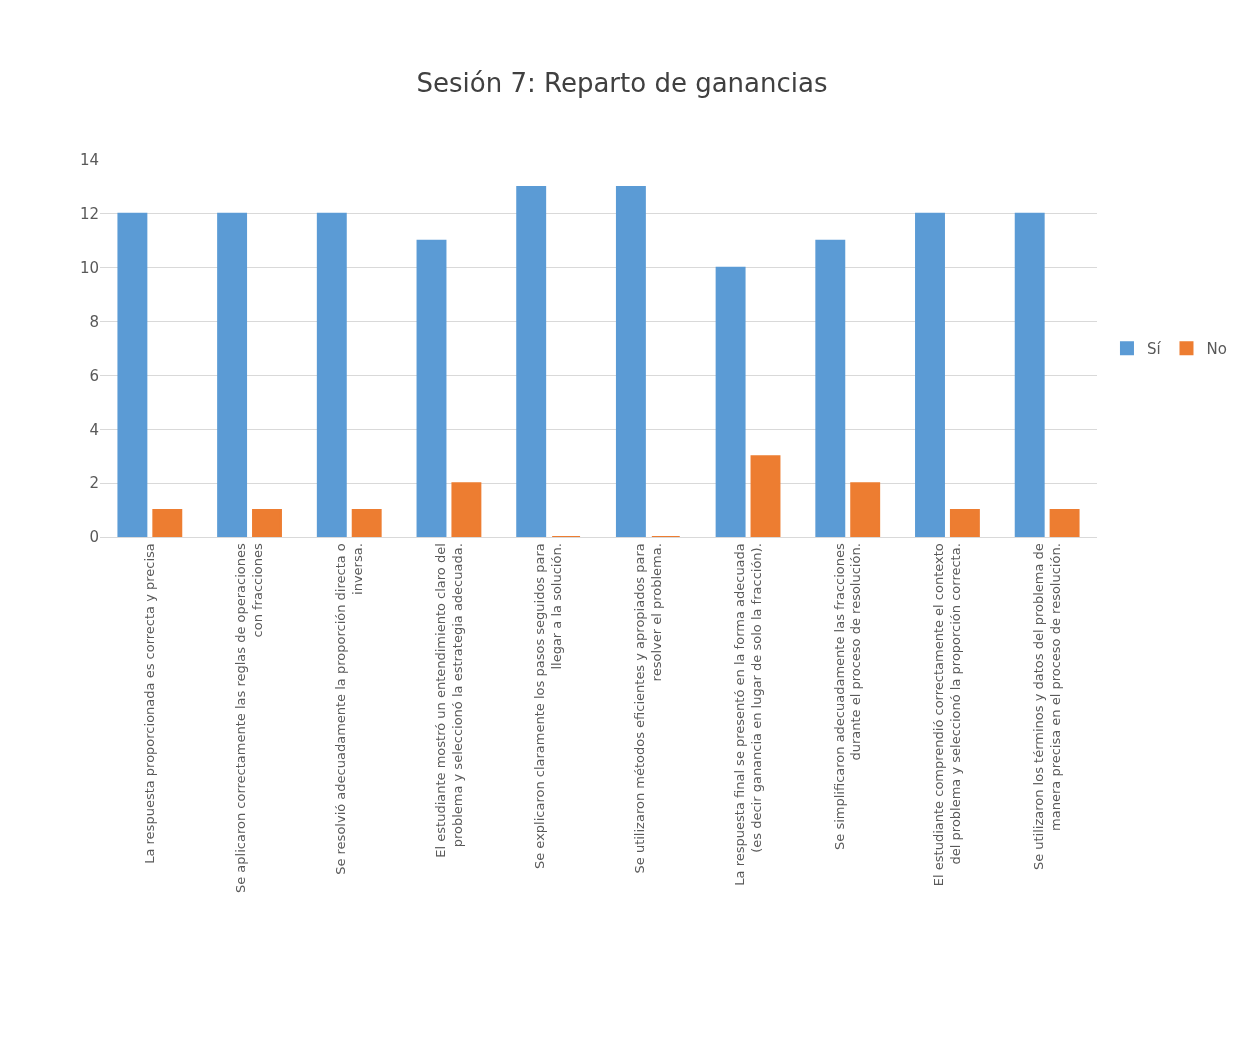 The image size is (1244, 1057). I want to click on x-tick-label: El estudiante mostró un entendimiento claro del problema y seleccionó la estrategia adecuada., so click(448, 700).